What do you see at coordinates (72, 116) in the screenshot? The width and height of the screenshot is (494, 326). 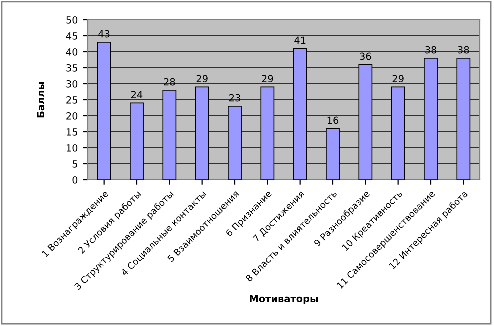 I see `y-tick-label: 20` at bounding box center [72, 116].